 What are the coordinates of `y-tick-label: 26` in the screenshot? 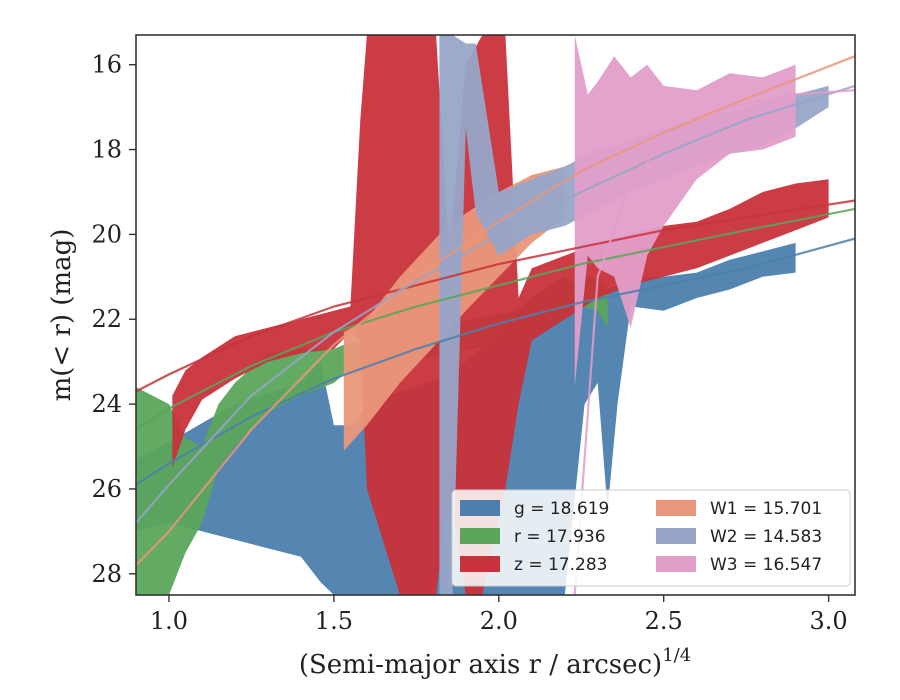 It's located at (106, 489).